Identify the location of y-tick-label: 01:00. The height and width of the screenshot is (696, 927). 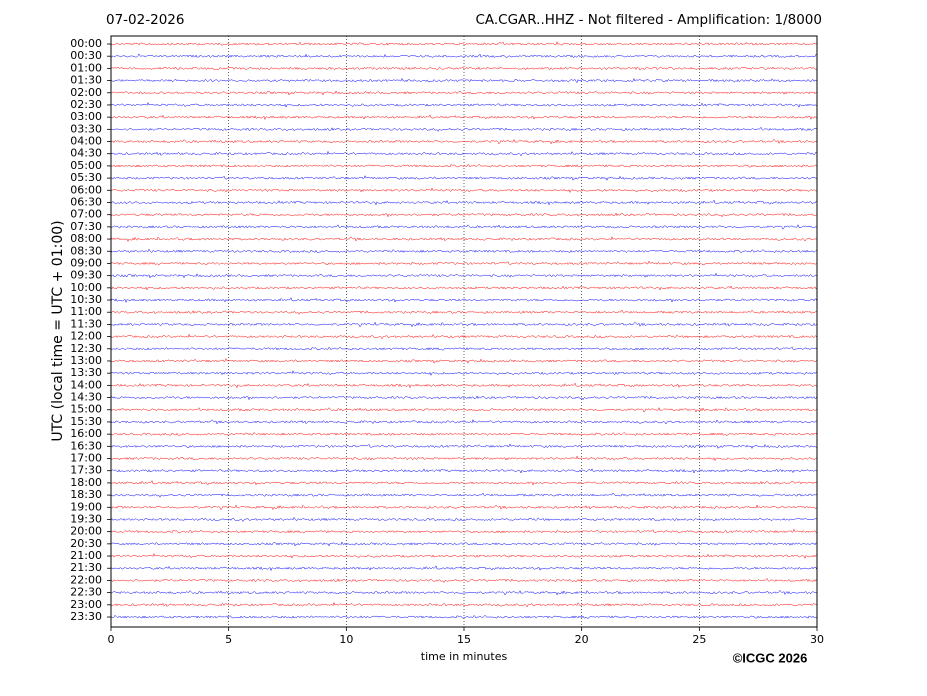
(86, 67).